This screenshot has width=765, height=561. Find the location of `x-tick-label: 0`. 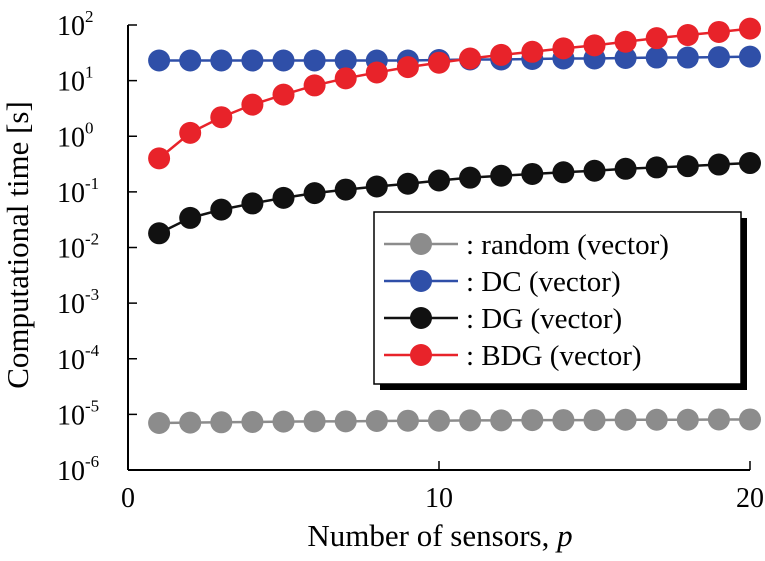

x-tick-label: 0 is located at coordinates (128, 498).